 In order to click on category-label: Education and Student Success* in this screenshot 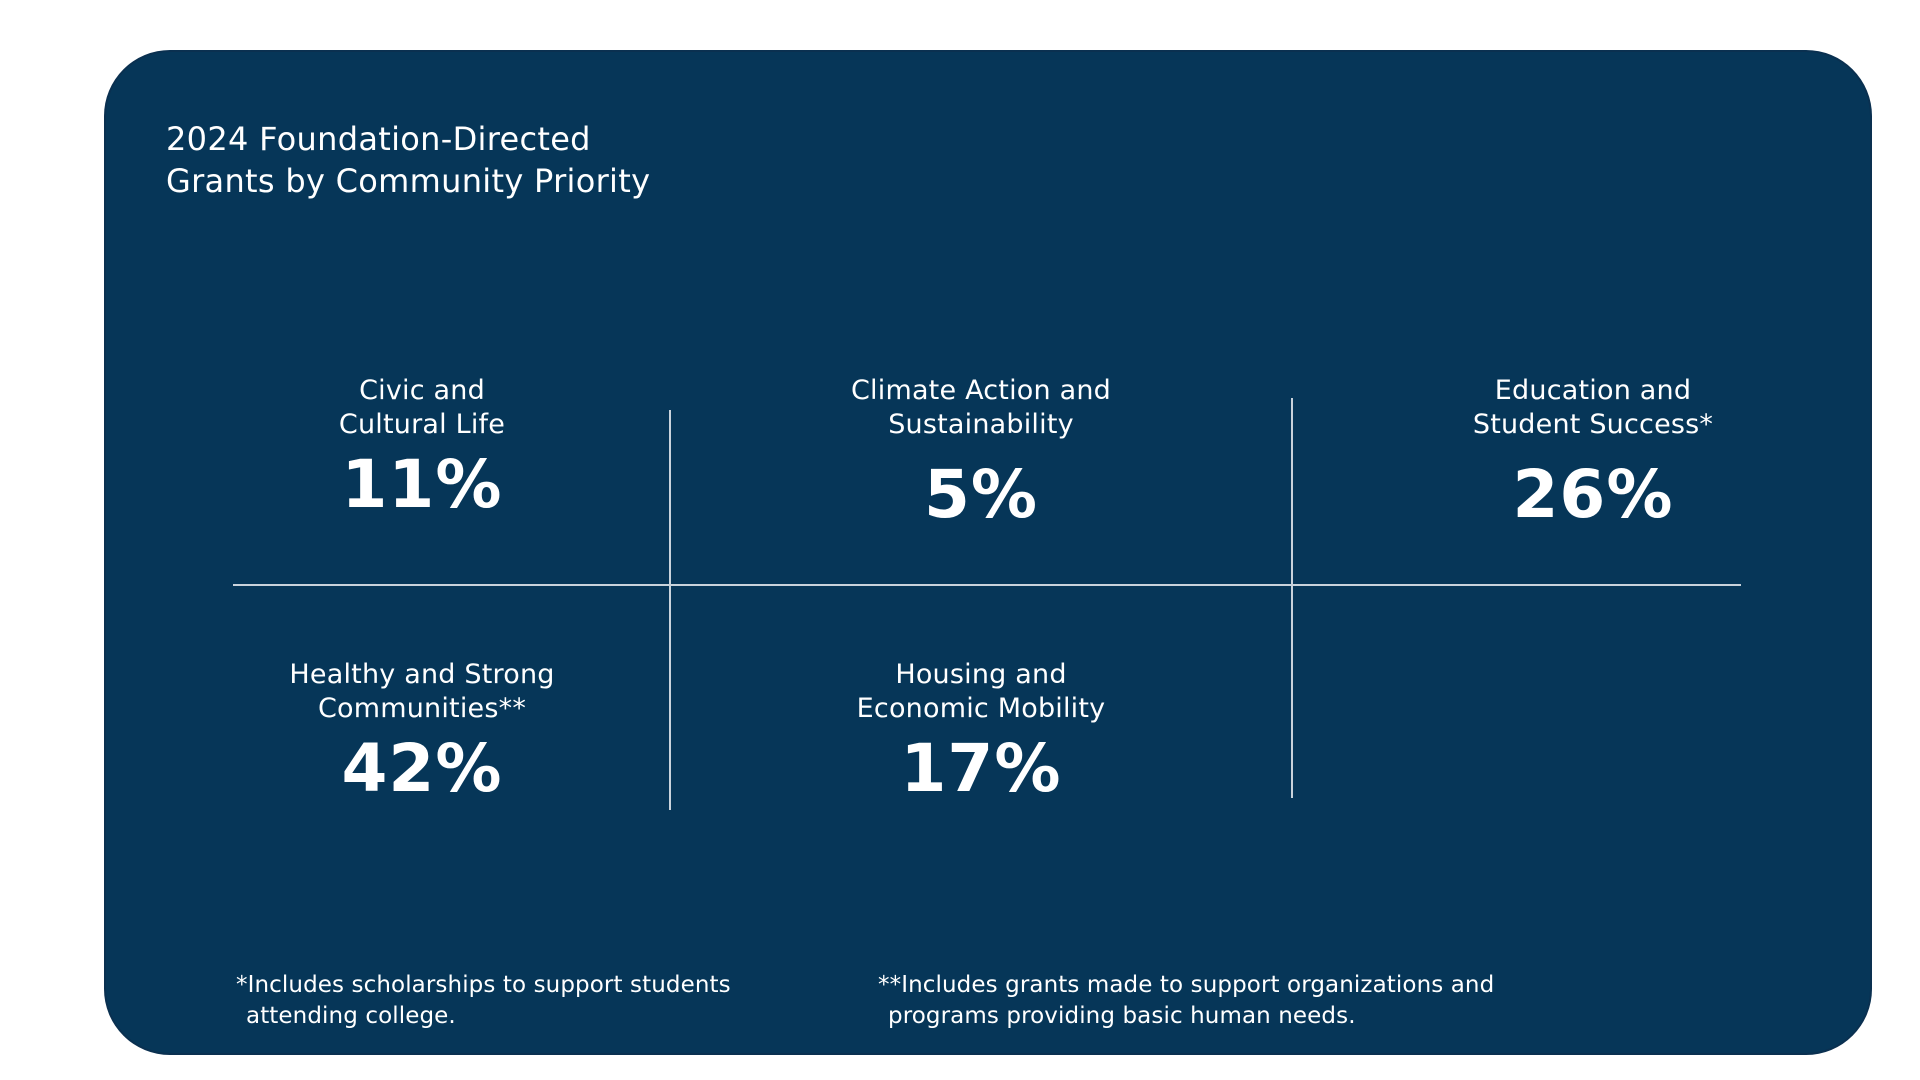, I will do `click(1593, 408)`.